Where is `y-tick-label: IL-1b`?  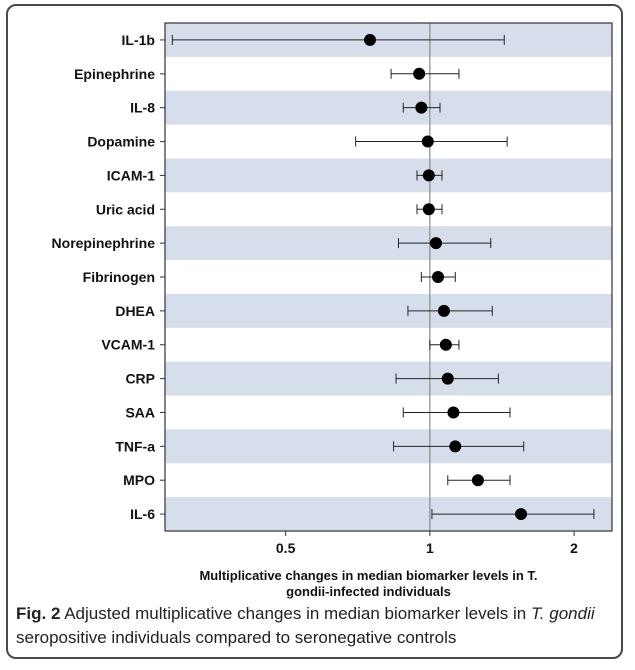 y-tick-label: IL-1b is located at coordinates (138, 40).